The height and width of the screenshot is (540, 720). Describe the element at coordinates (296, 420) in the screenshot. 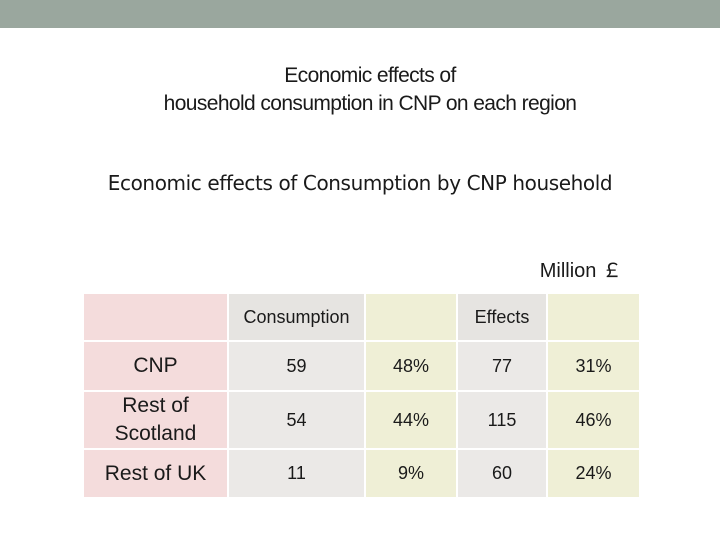

I see `consumption-cell: 54` at that location.